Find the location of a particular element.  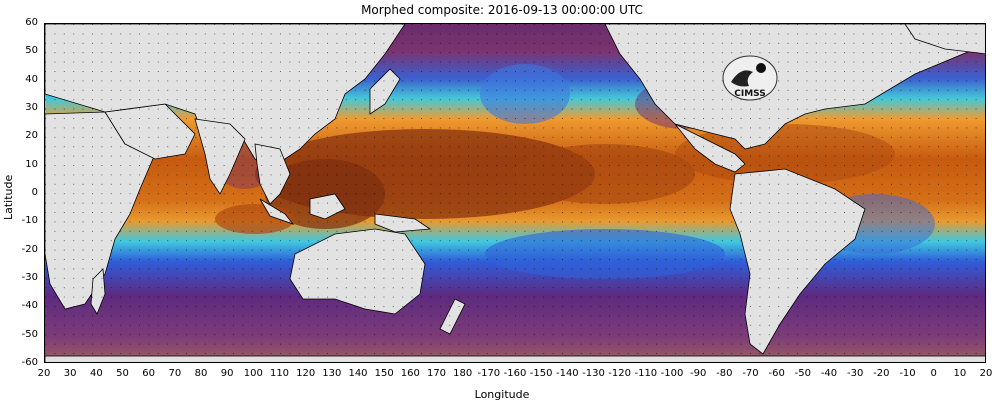

lon-tick-label: 30 is located at coordinates (70, 373).